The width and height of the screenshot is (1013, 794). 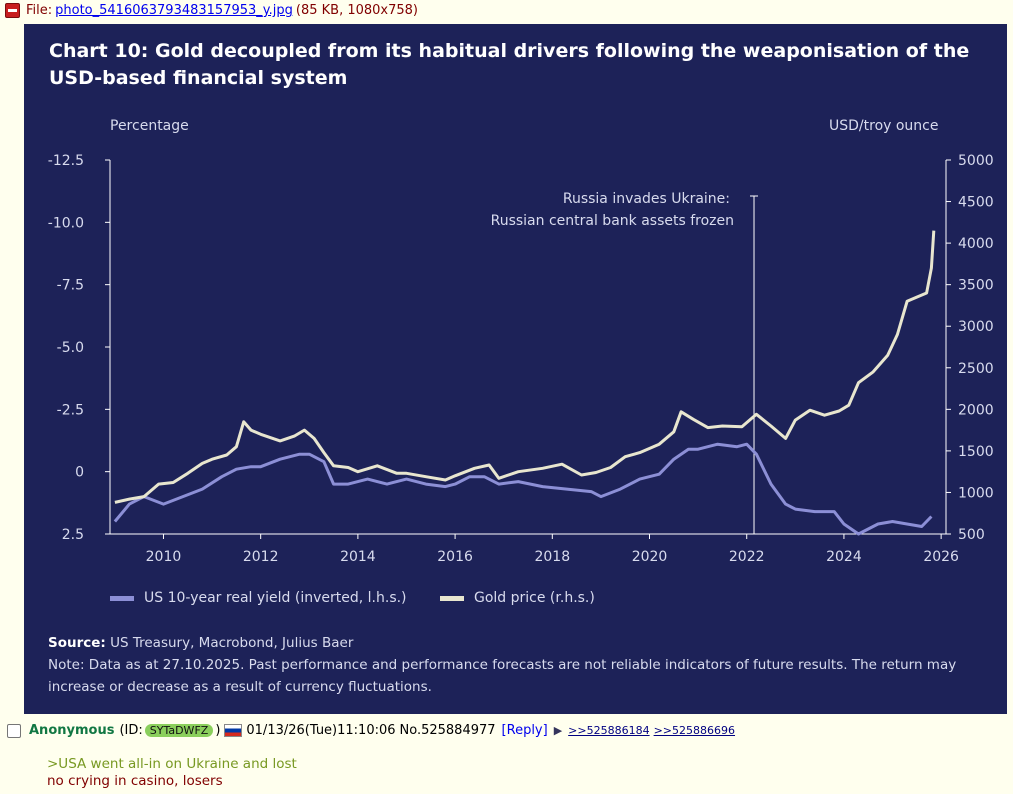 What do you see at coordinates (976, 493) in the screenshot?
I see `right-axis-tick-label: 1000` at bounding box center [976, 493].